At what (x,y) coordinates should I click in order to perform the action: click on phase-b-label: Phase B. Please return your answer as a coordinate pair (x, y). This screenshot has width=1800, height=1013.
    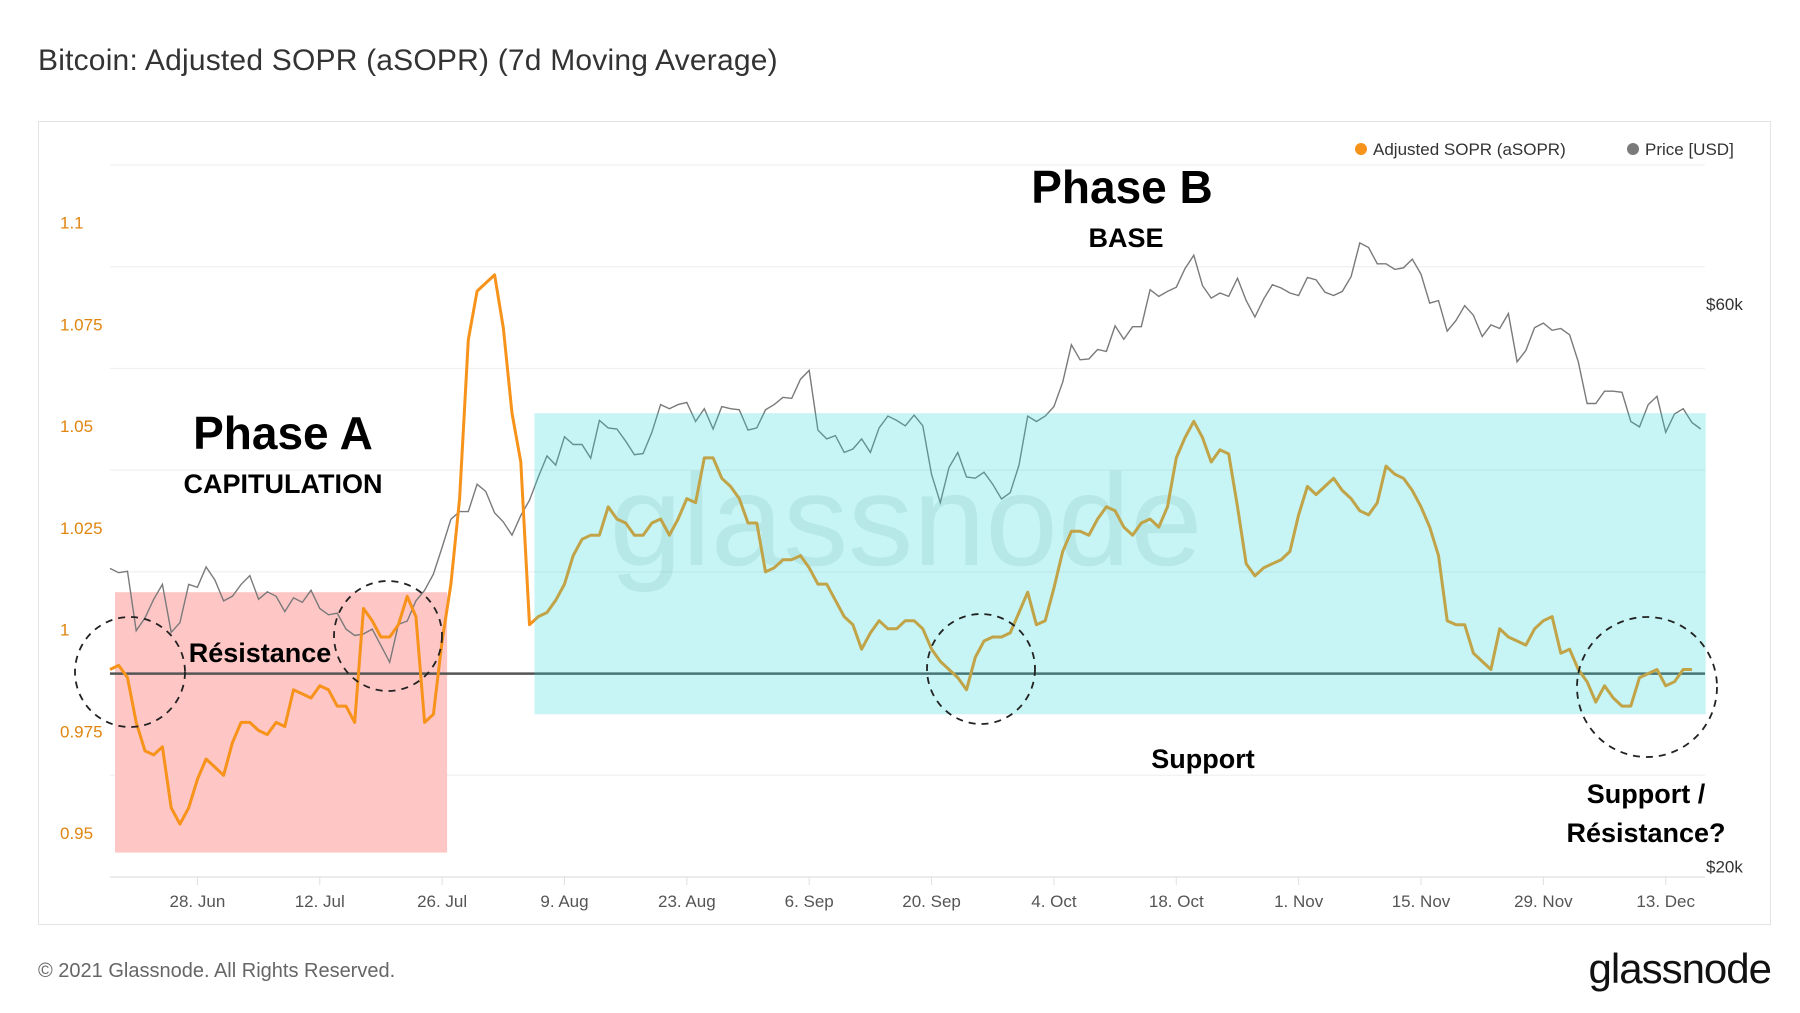
    Looking at the image, I should click on (1122, 187).